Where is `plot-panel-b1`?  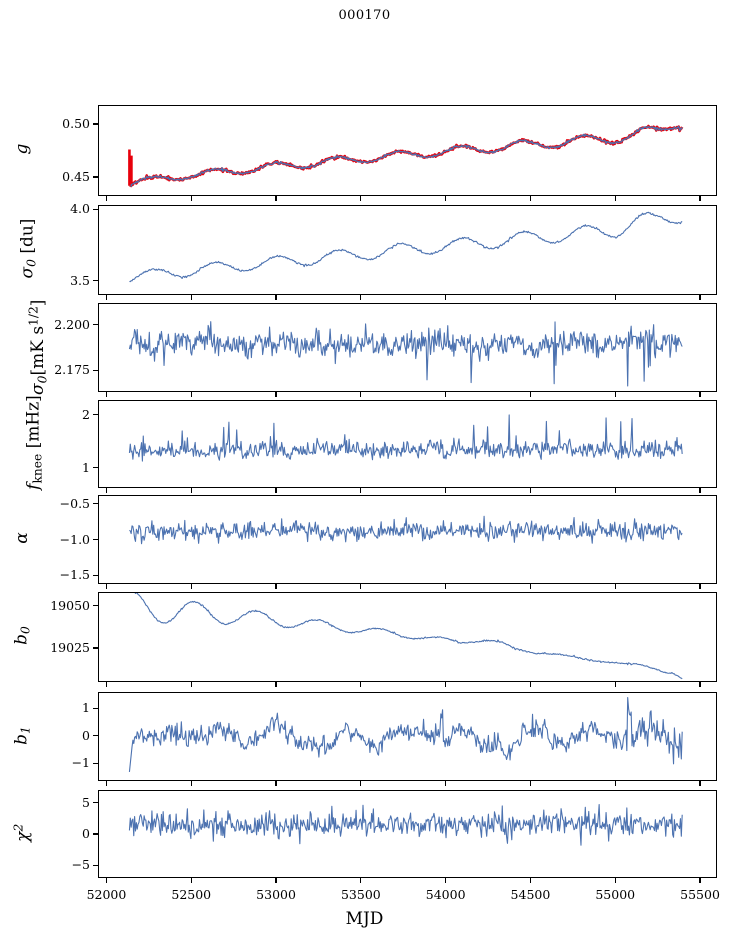
plot-panel-b1 is located at coordinates (407, 736).